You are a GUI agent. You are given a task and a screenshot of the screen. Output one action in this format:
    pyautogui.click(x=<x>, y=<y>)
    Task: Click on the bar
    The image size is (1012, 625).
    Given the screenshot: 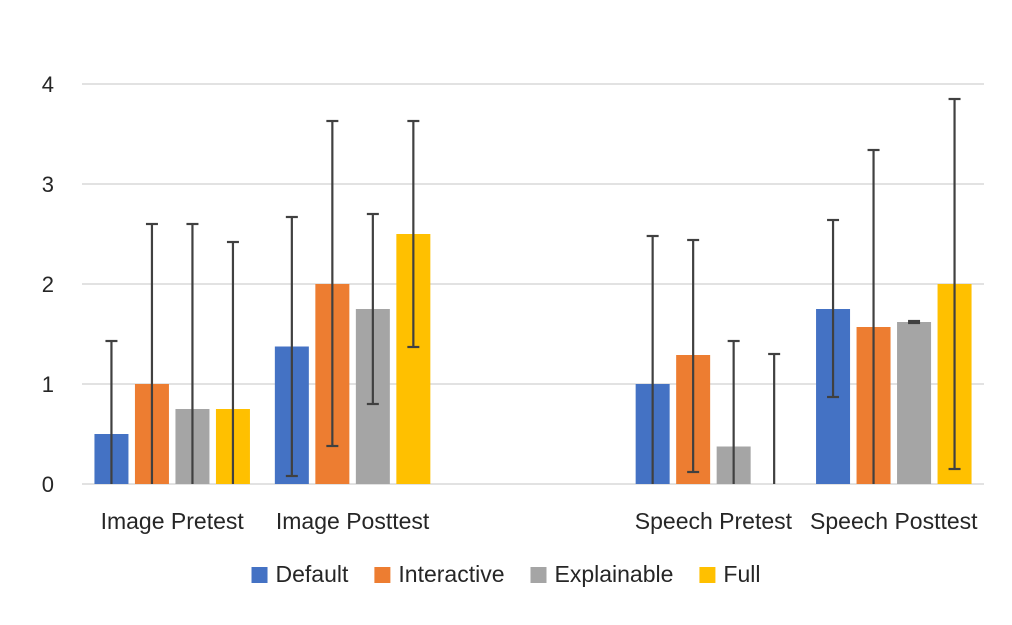 What is the action you would take?
    pyautogui.click(x=914, y=403)
    